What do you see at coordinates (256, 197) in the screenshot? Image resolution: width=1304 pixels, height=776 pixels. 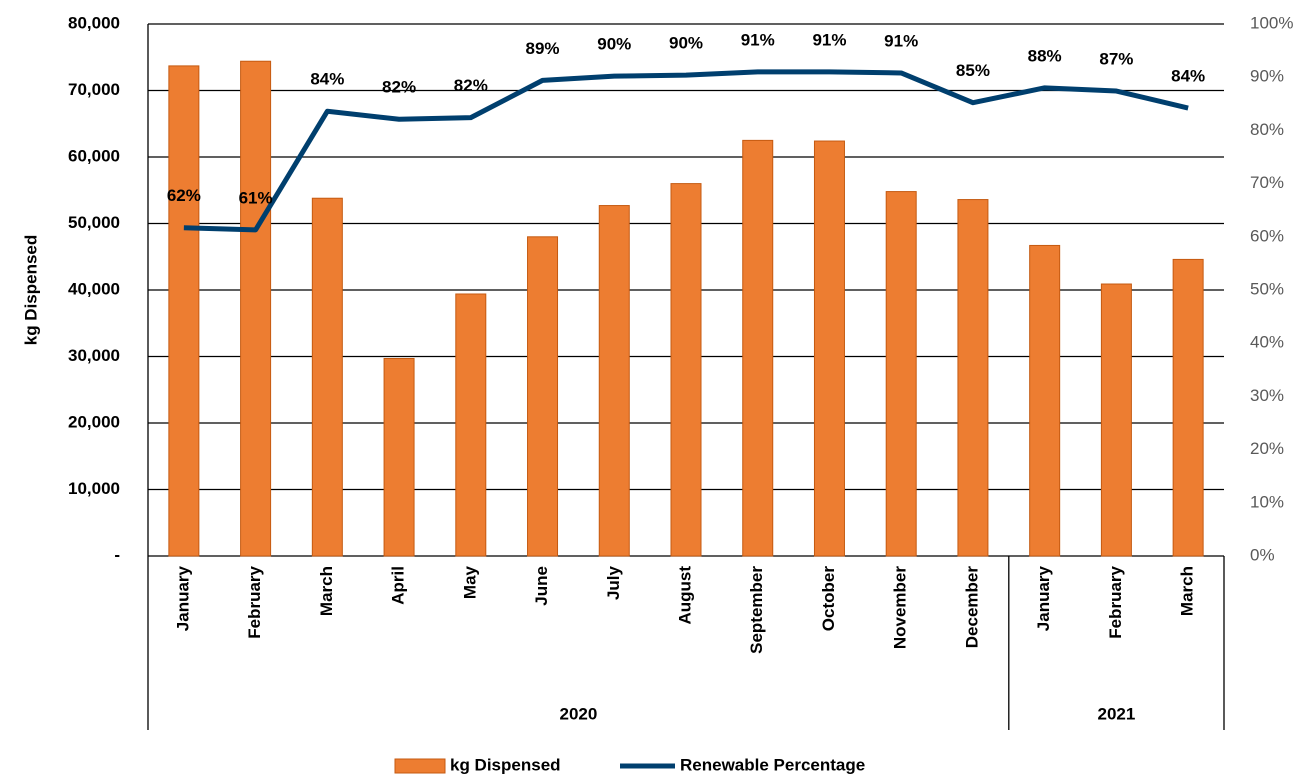 I see `data-label: 61%` at bounding box center [256, 197].